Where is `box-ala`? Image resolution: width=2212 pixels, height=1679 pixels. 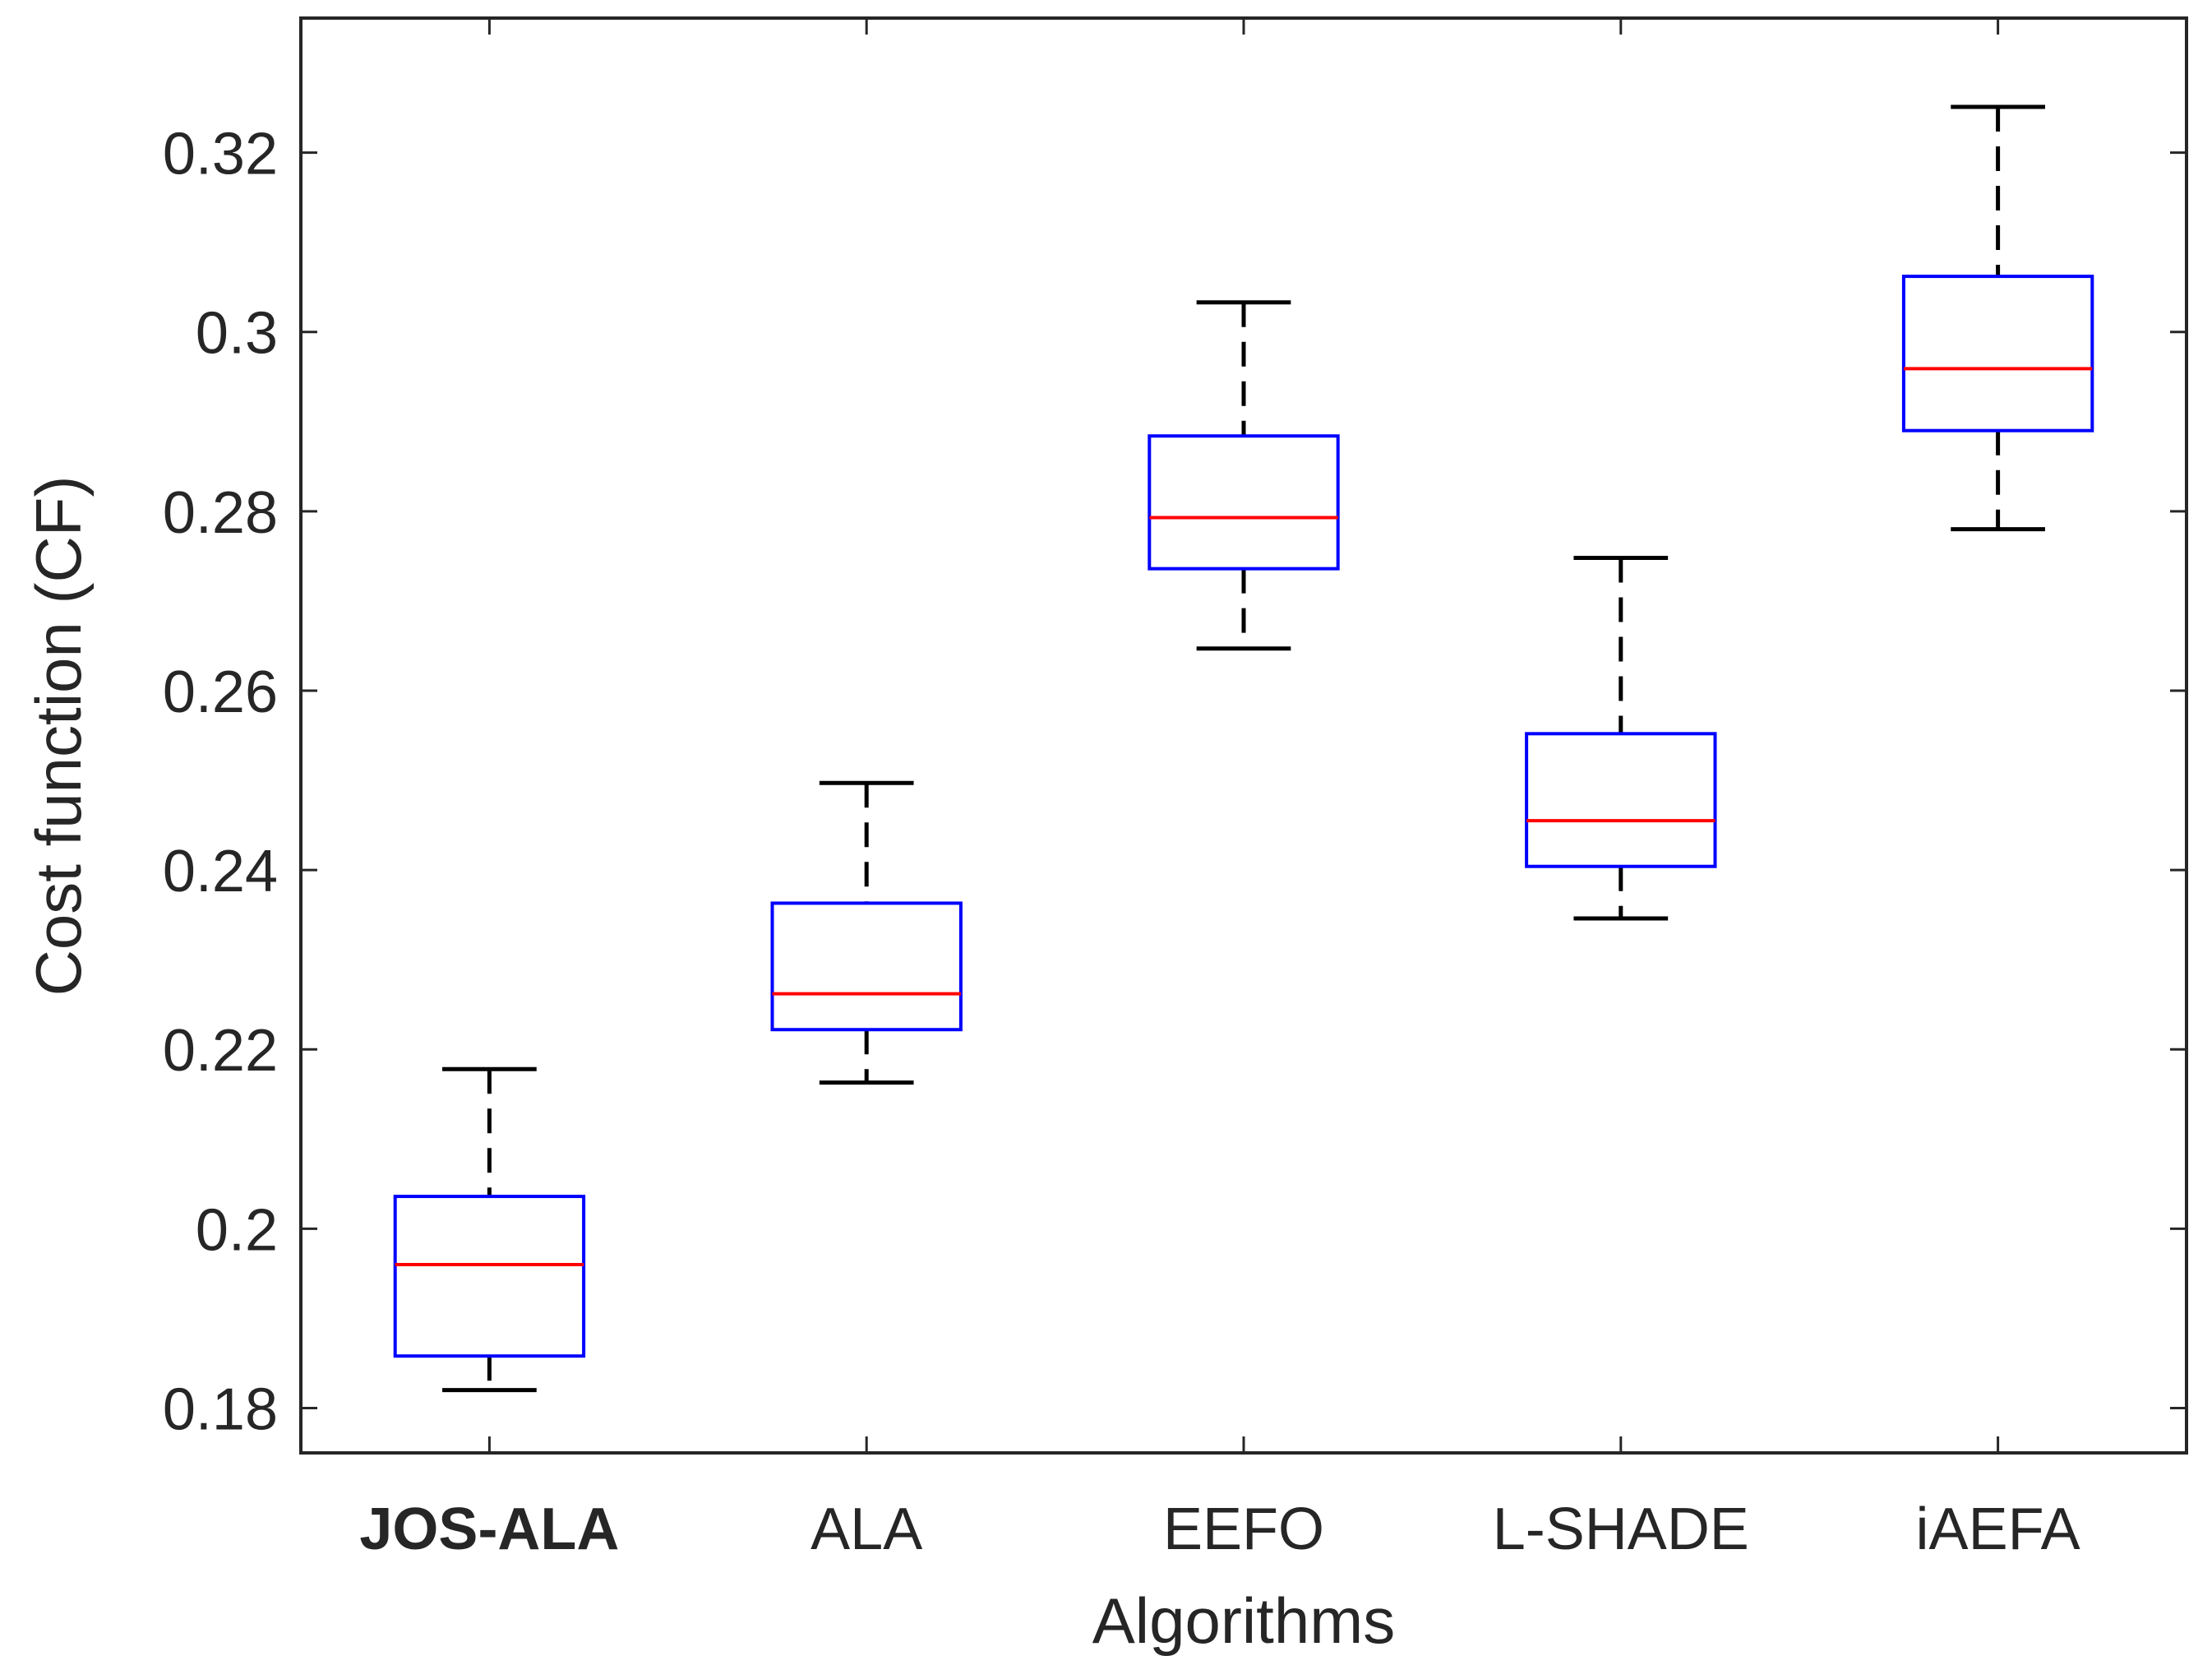 box-ala is located at coordinates (866, 932).